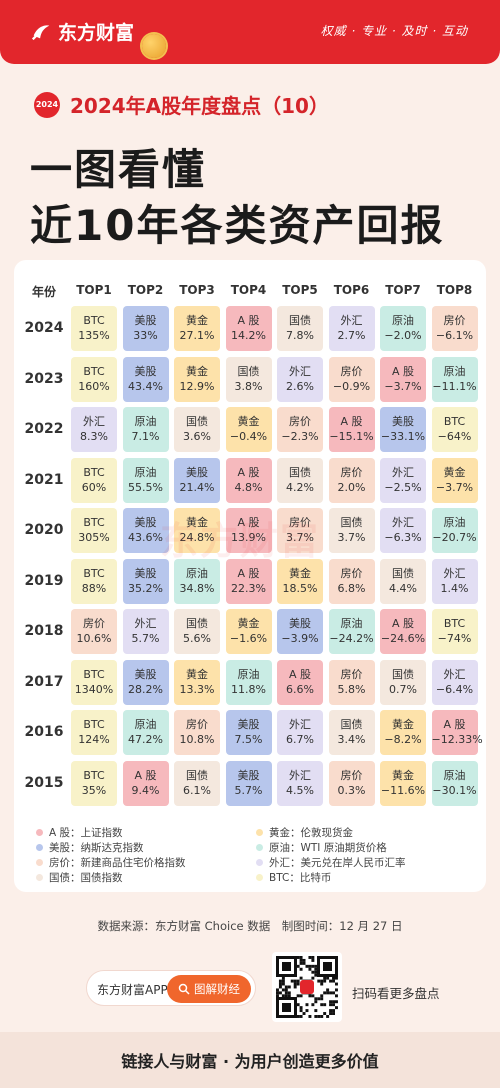  I want to click on cell-return: 305%, so click(94, 537).